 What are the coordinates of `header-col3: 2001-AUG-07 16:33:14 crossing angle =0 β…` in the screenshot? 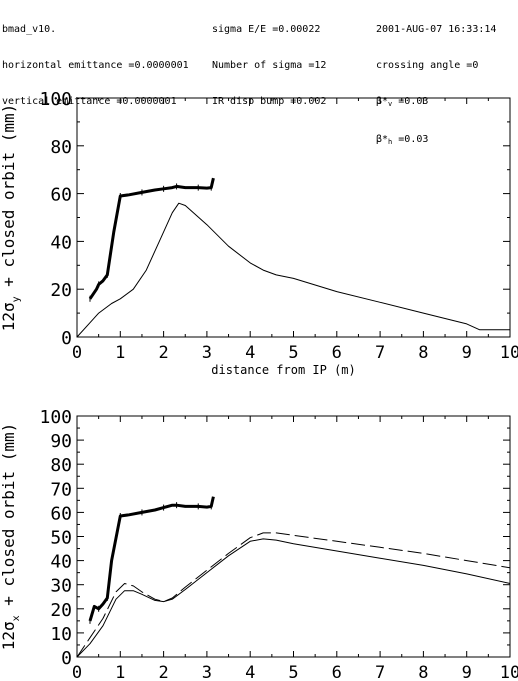 It's located at (436, 80).